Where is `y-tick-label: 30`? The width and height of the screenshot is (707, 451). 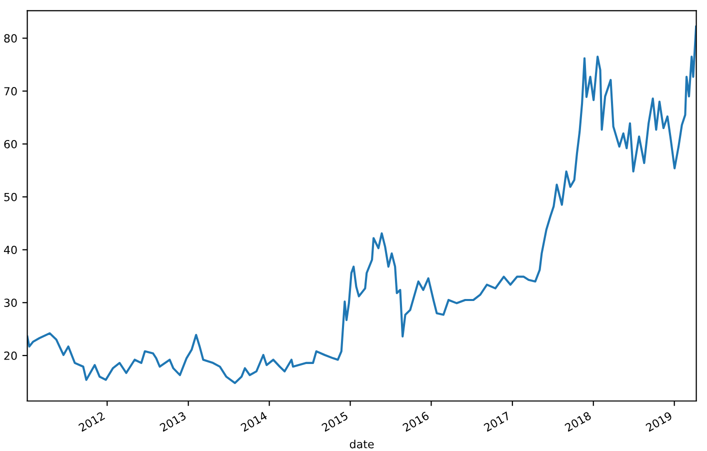 y-tick-label: 30 is located at coordinates (10, 303).